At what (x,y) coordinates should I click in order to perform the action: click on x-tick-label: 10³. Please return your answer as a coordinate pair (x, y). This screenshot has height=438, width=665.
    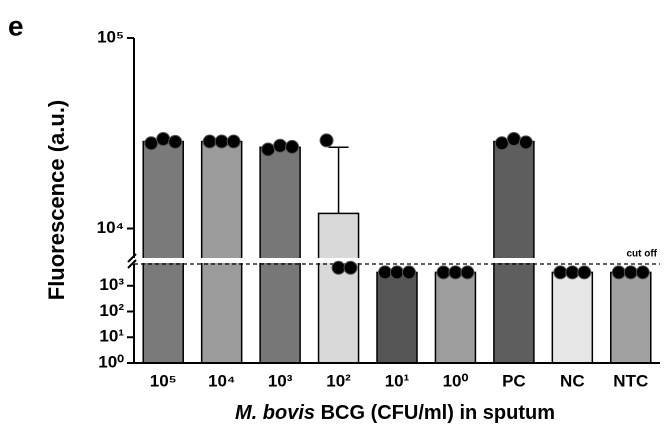
    Looking at the image, I should click on (280, 380).